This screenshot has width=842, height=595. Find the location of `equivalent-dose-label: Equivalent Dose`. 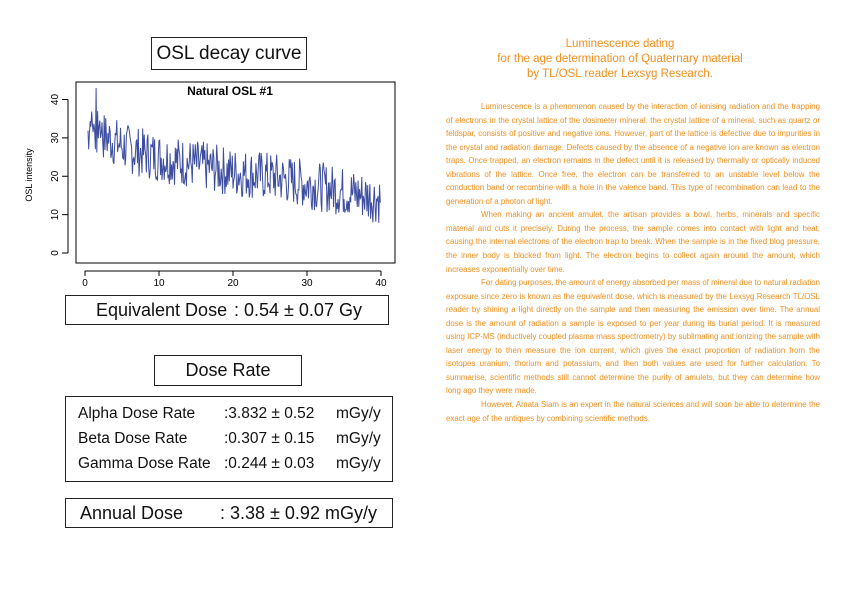

equivalent-dose-label: Equivalent Dose is located at coordinates (162, 310).